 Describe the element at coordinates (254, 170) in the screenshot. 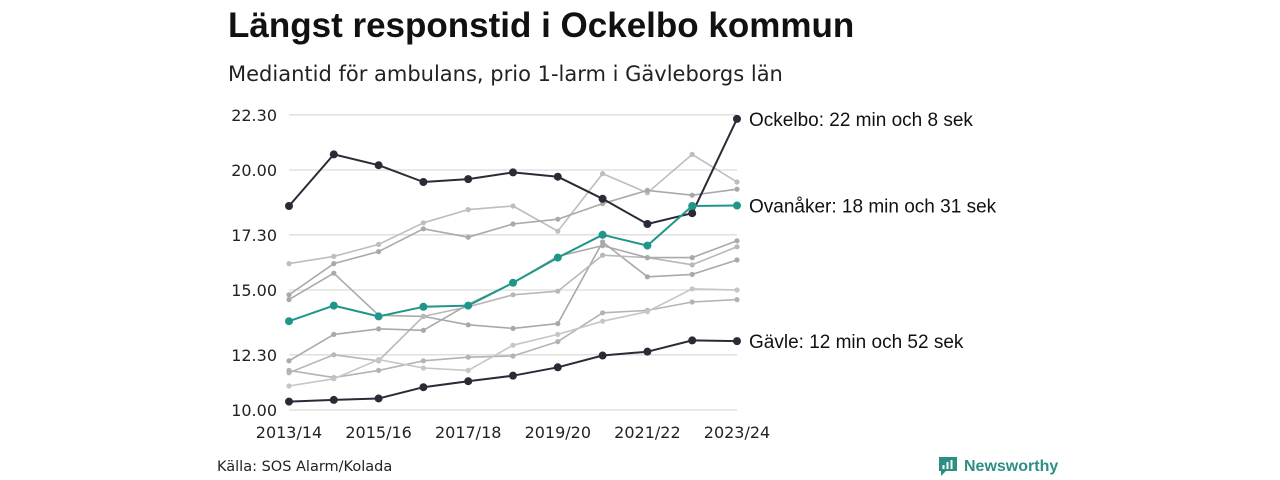

I see `y-tick-label: 20.00` at that location.